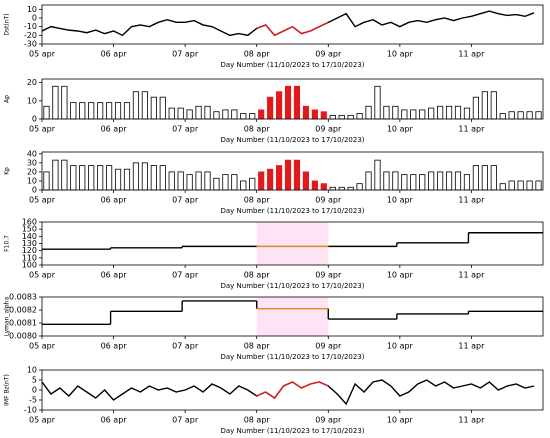 The height and width of the screenshot is (438, 550). Describe the element at coordinates (7, 243) in the screenshot. I see `y-axis-label: F10.7` at that location.